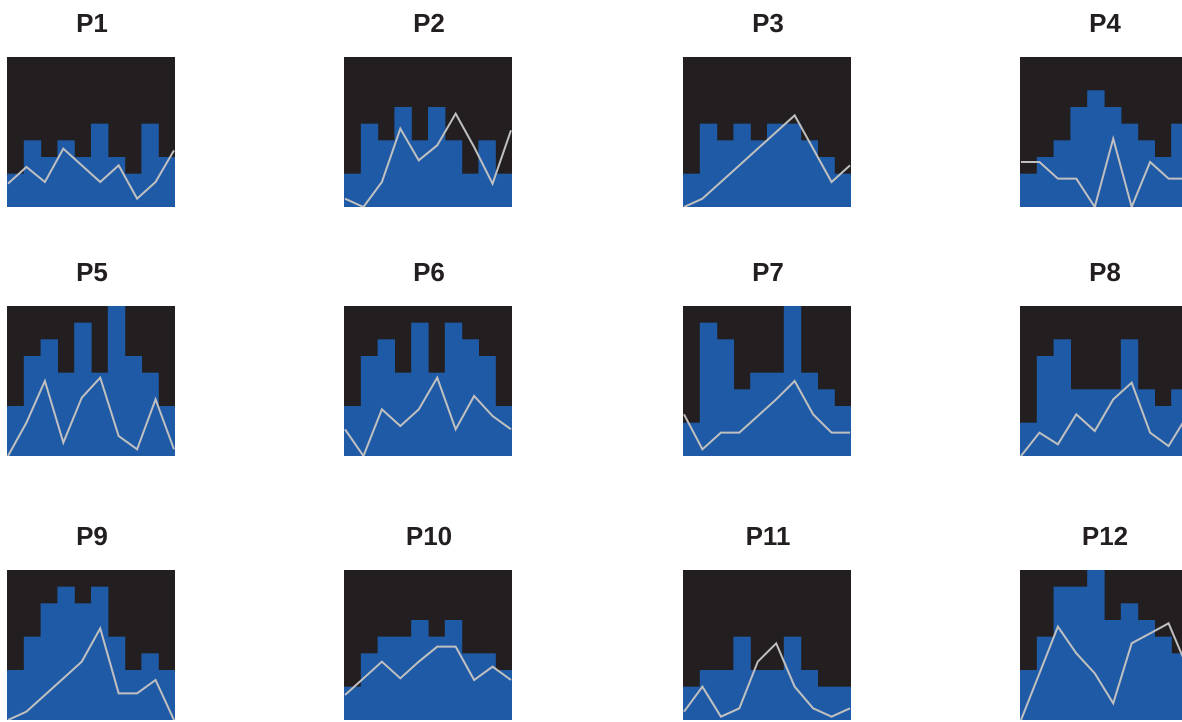 Image resolution: width=1182 pixels, height=722 pixels. What do you see at coordinates (1105, 536) in the screenshot?
I see `panel-title: P12` at bounding box center [1105, 536].